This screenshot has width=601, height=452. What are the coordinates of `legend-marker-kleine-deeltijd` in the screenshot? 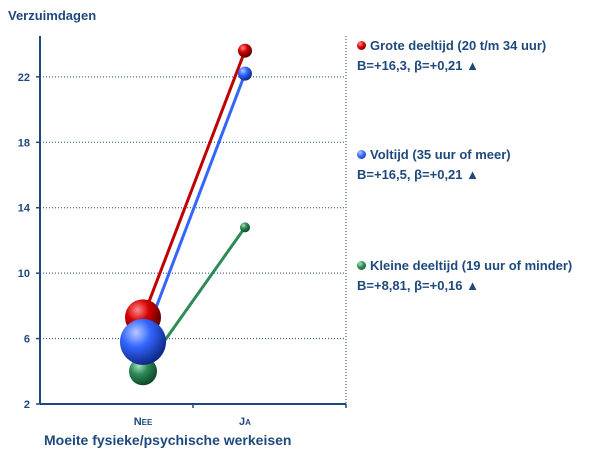 It's located at (361, 265).